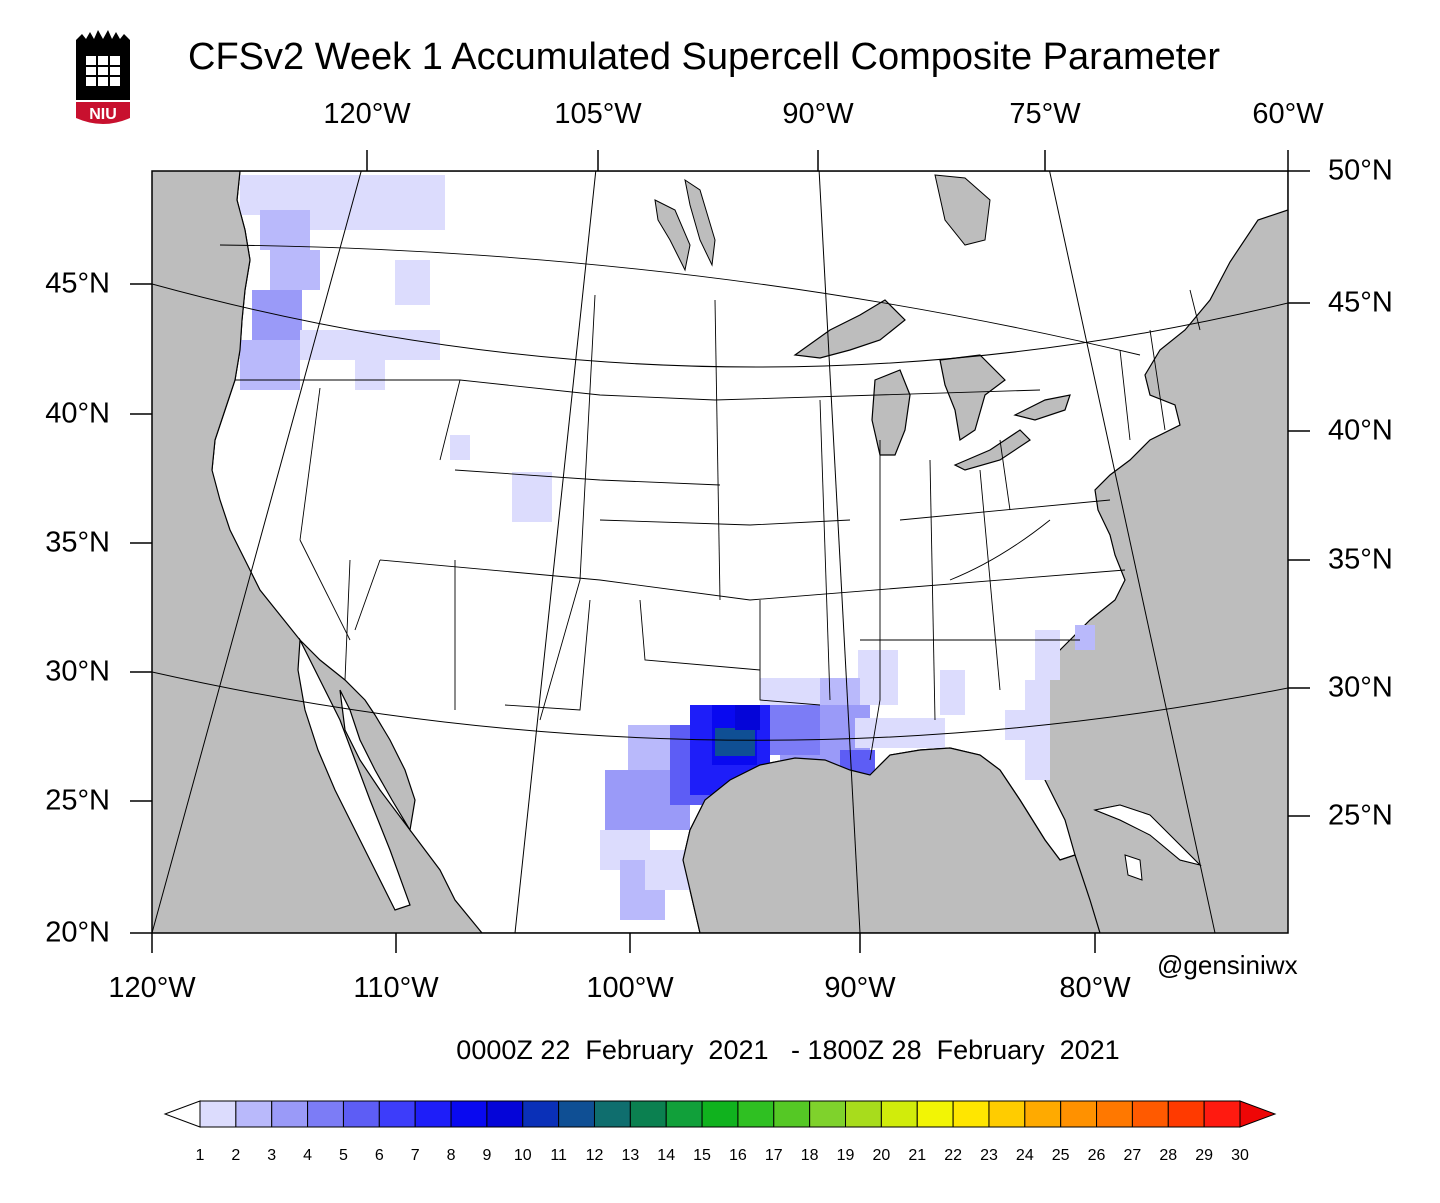  What do you see at coordinates (953, 1155) in the screenshot?
I see `colorbar-label: 22` at bounding box center [953, 1155].